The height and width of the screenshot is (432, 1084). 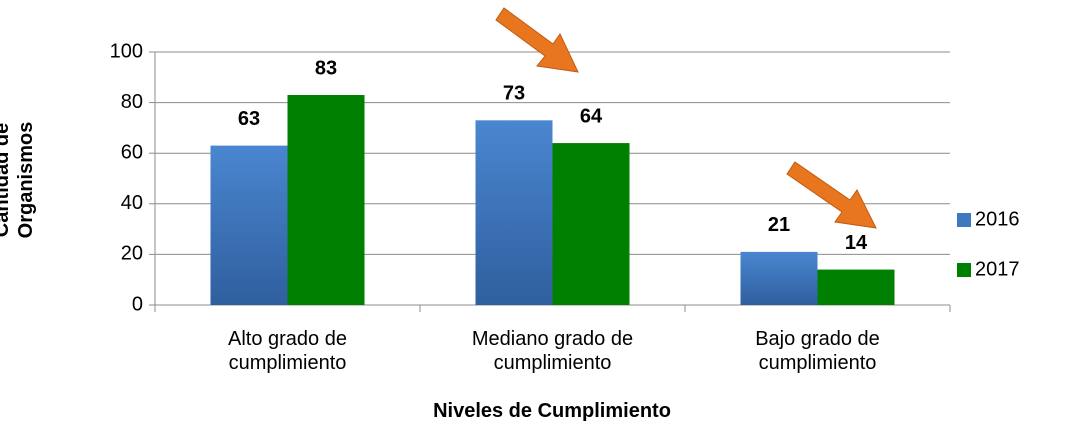 What do you see at coordinates (997, 219) in the screenshot?
I see `legend-label: 2016` at bounding box center [997, 219].